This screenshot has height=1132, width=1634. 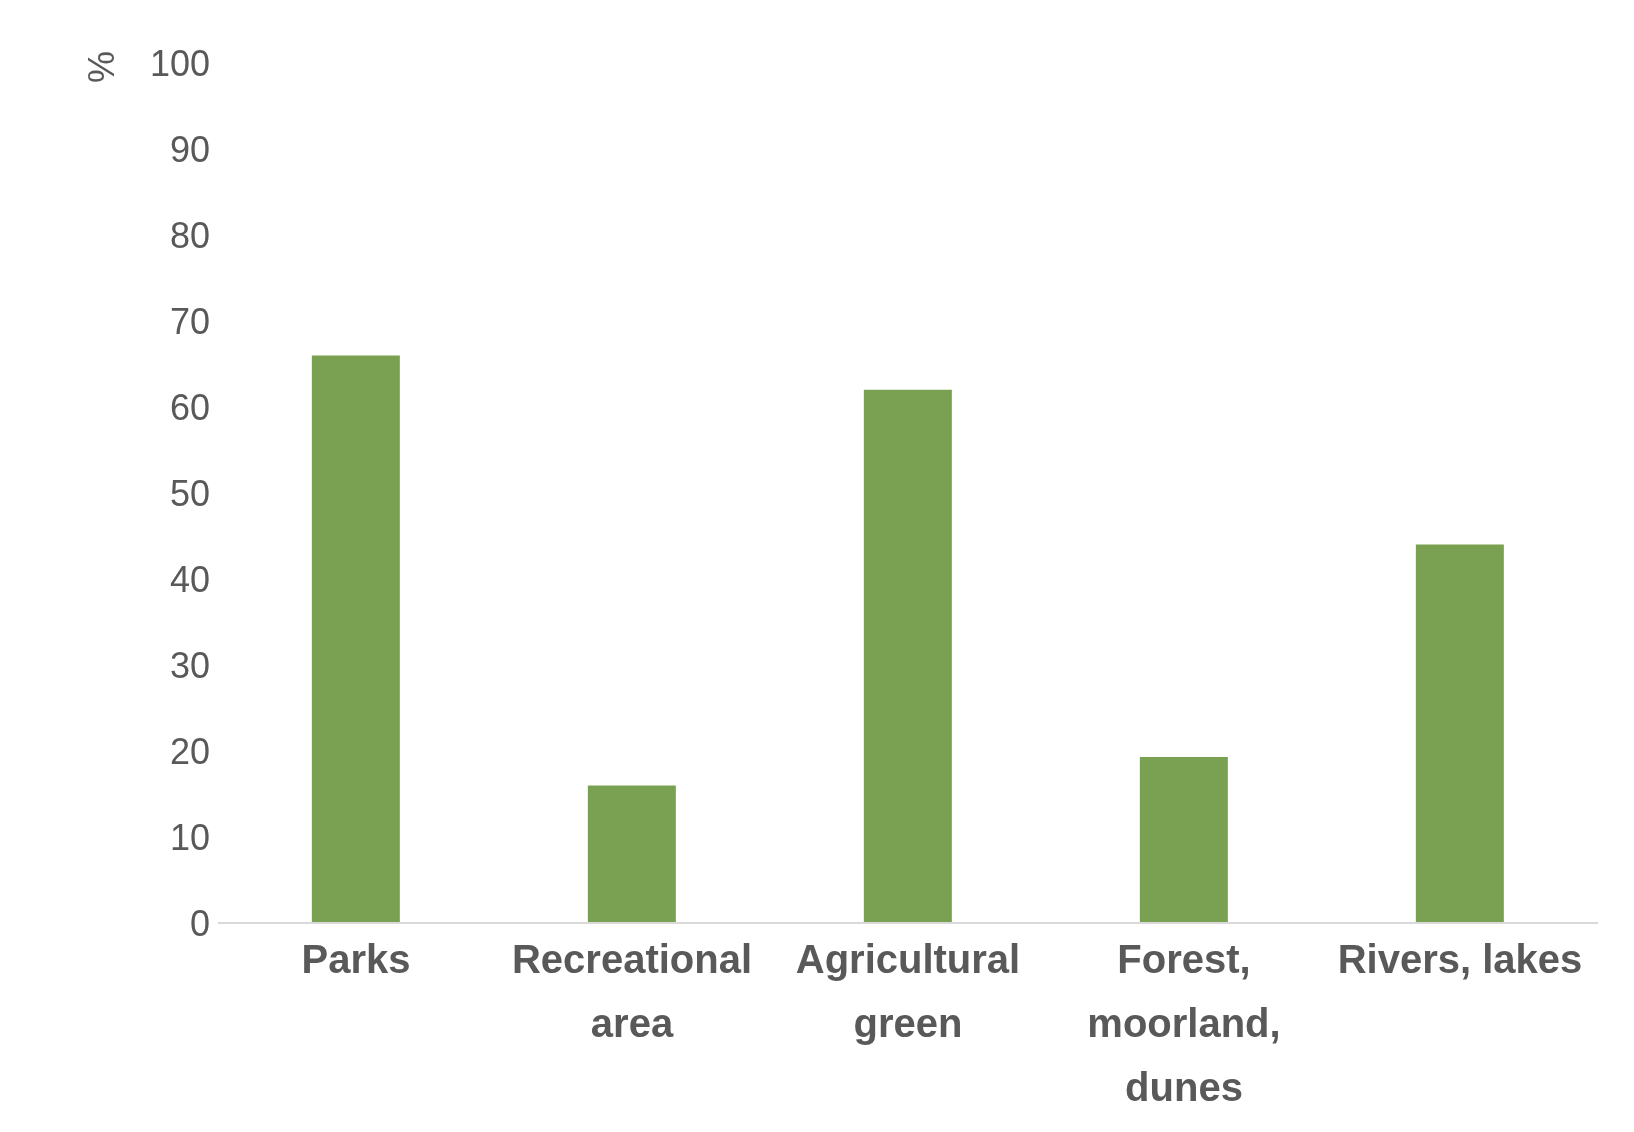 I want to click on y-tick-label: 30, so click(x=189, y=665).